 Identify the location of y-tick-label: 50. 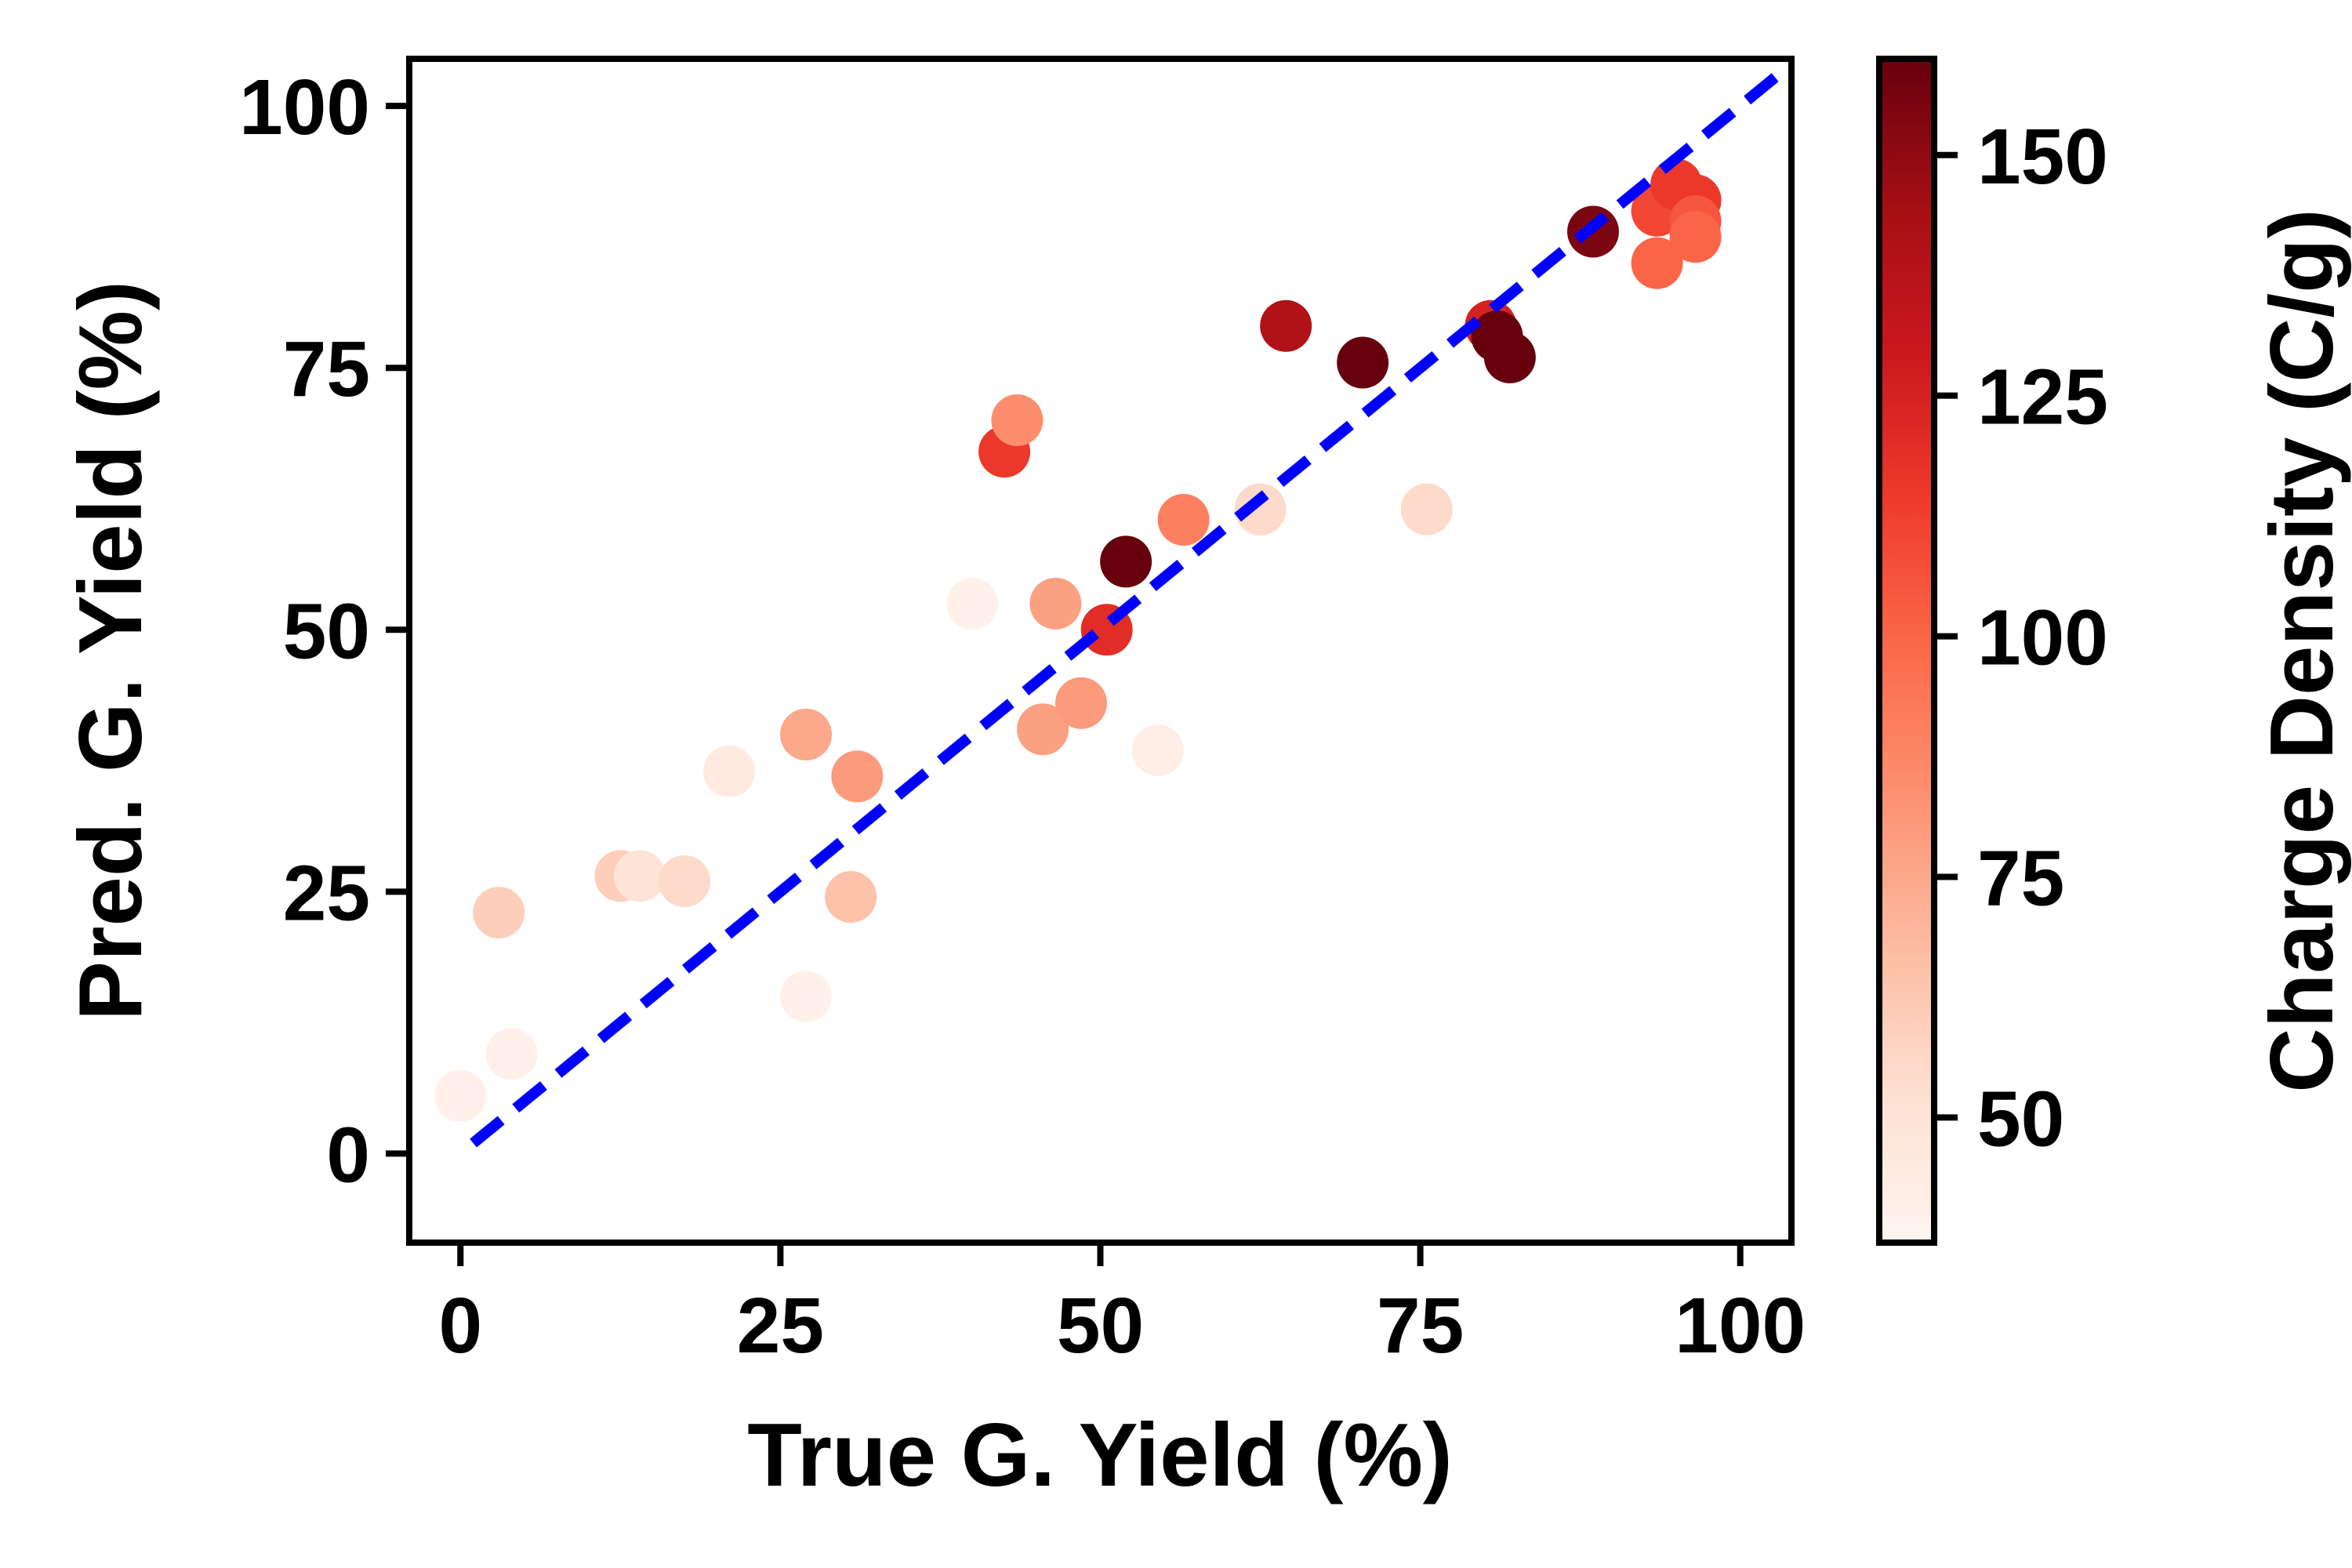
(326, 631).